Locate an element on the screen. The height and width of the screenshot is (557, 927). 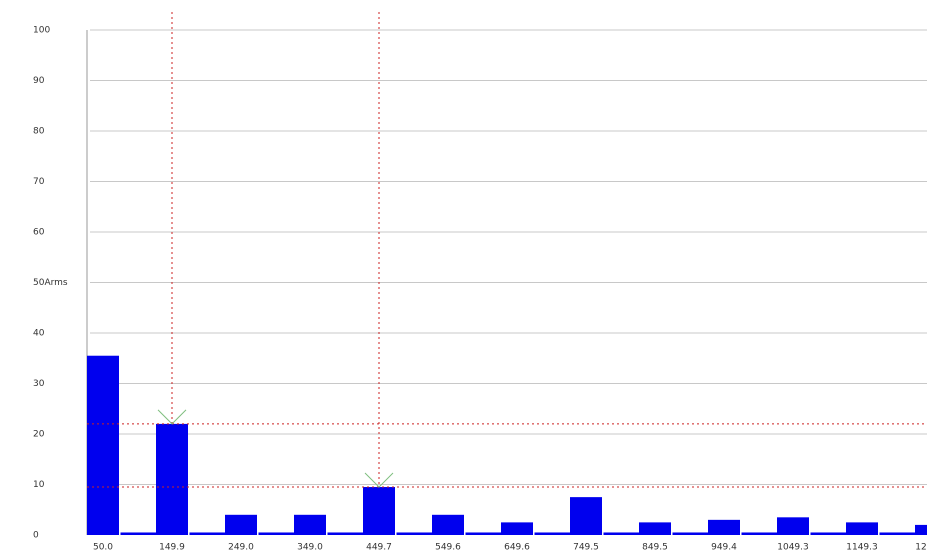
y-tick-label: 60 is located at coordinates (39, 233).